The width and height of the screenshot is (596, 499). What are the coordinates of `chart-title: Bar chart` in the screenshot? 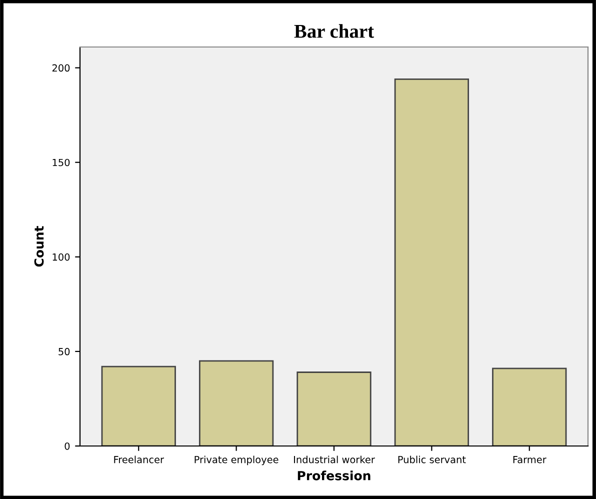 It's located at (334, 31).